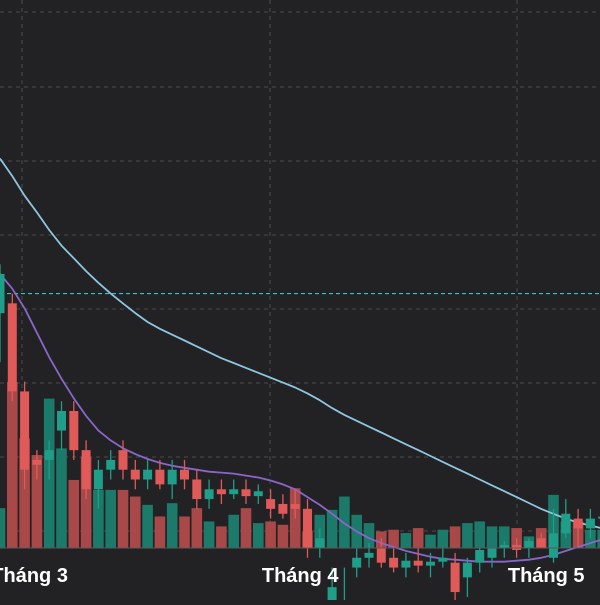  I want to click on x-axis-tick-label: Tháng 5, so click(546, 576).